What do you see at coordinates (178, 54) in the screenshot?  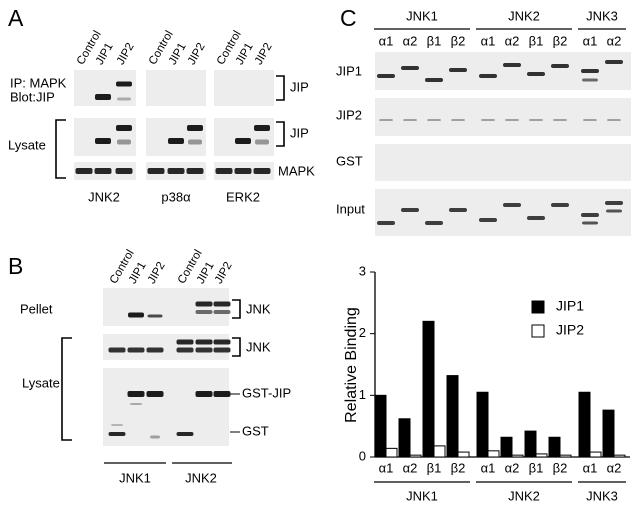 I see `lane-label: JIP1` at bounding box center [178, 54].